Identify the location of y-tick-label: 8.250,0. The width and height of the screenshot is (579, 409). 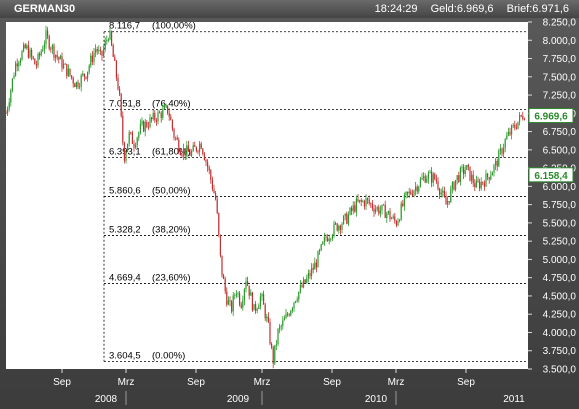
(560, 23).